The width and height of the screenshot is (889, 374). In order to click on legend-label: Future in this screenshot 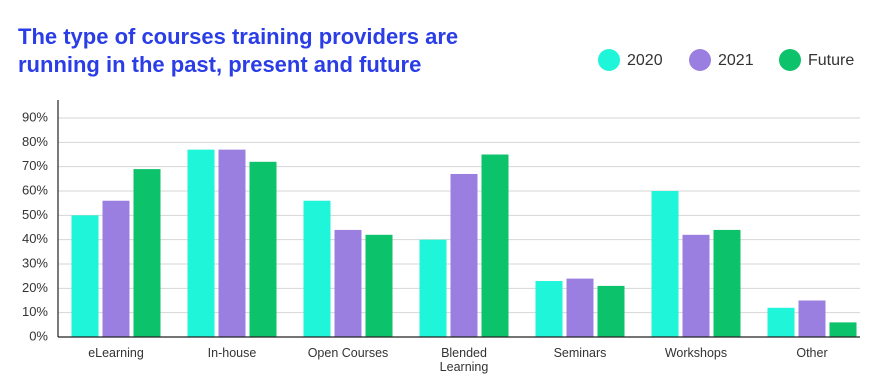, I will do `click(831, 60)`.